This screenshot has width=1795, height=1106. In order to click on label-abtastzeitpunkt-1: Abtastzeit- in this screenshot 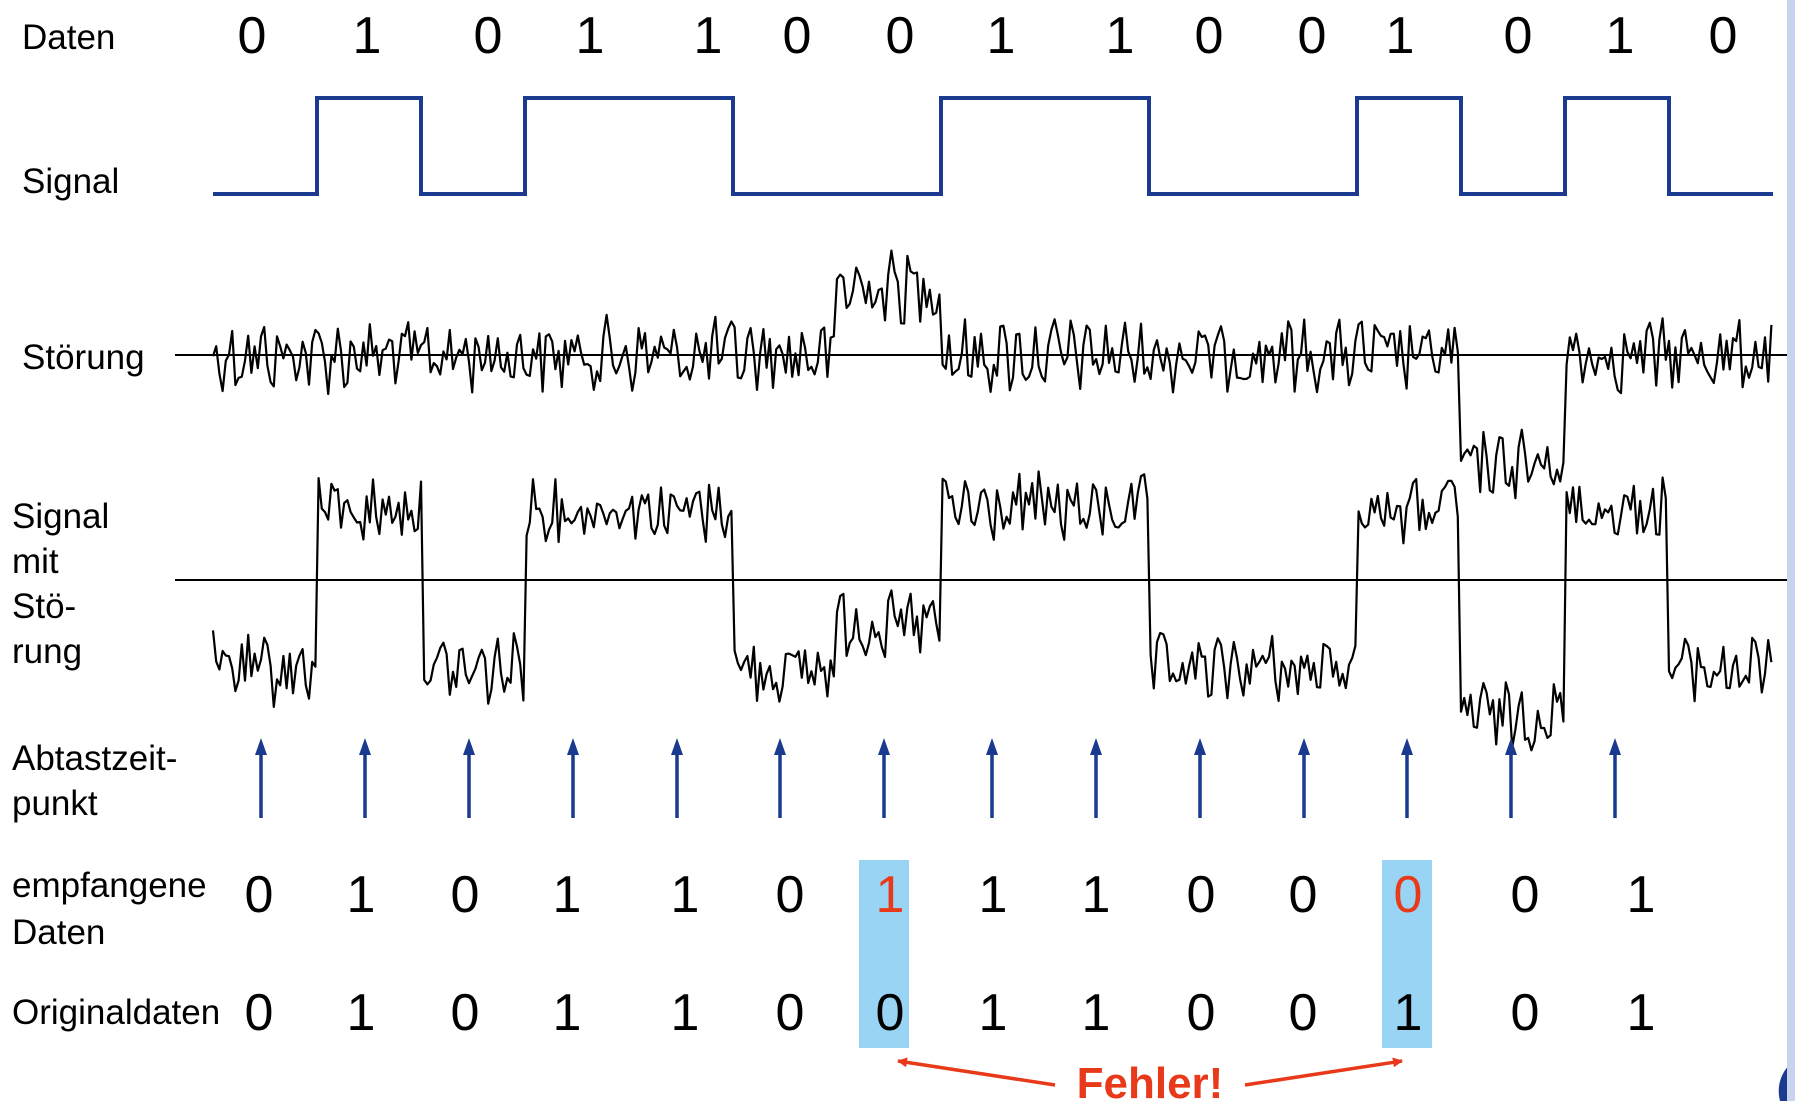, I will do `click(94, 758)`.